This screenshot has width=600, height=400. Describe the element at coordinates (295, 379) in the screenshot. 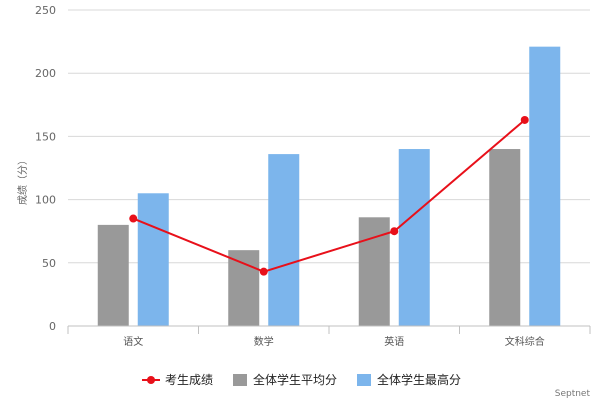

I see `legend-item-label: 全体学生平均分` at that location.